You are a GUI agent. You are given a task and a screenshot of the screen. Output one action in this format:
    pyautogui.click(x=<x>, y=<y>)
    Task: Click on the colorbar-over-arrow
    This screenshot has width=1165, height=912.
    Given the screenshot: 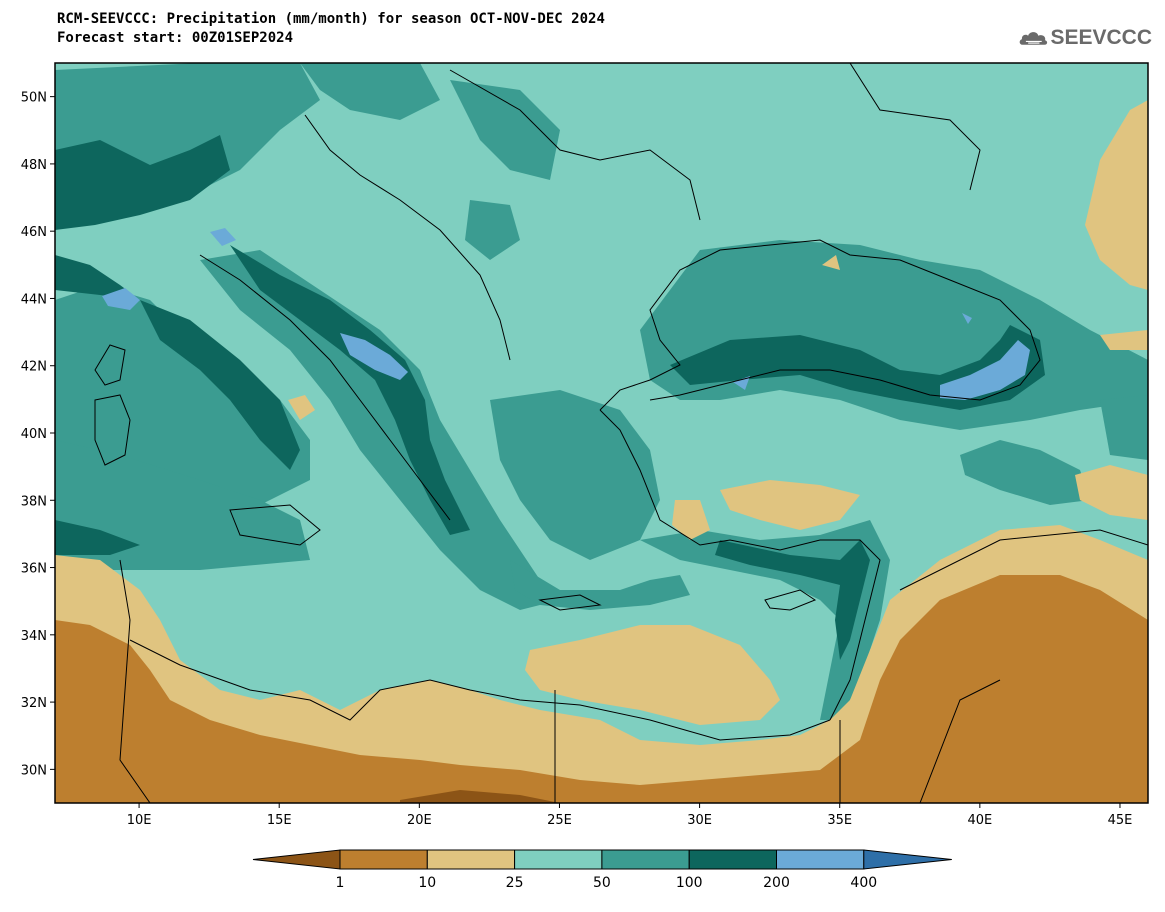 What is the action you would take?
    pyautogui.click(x=907, y=859)
    